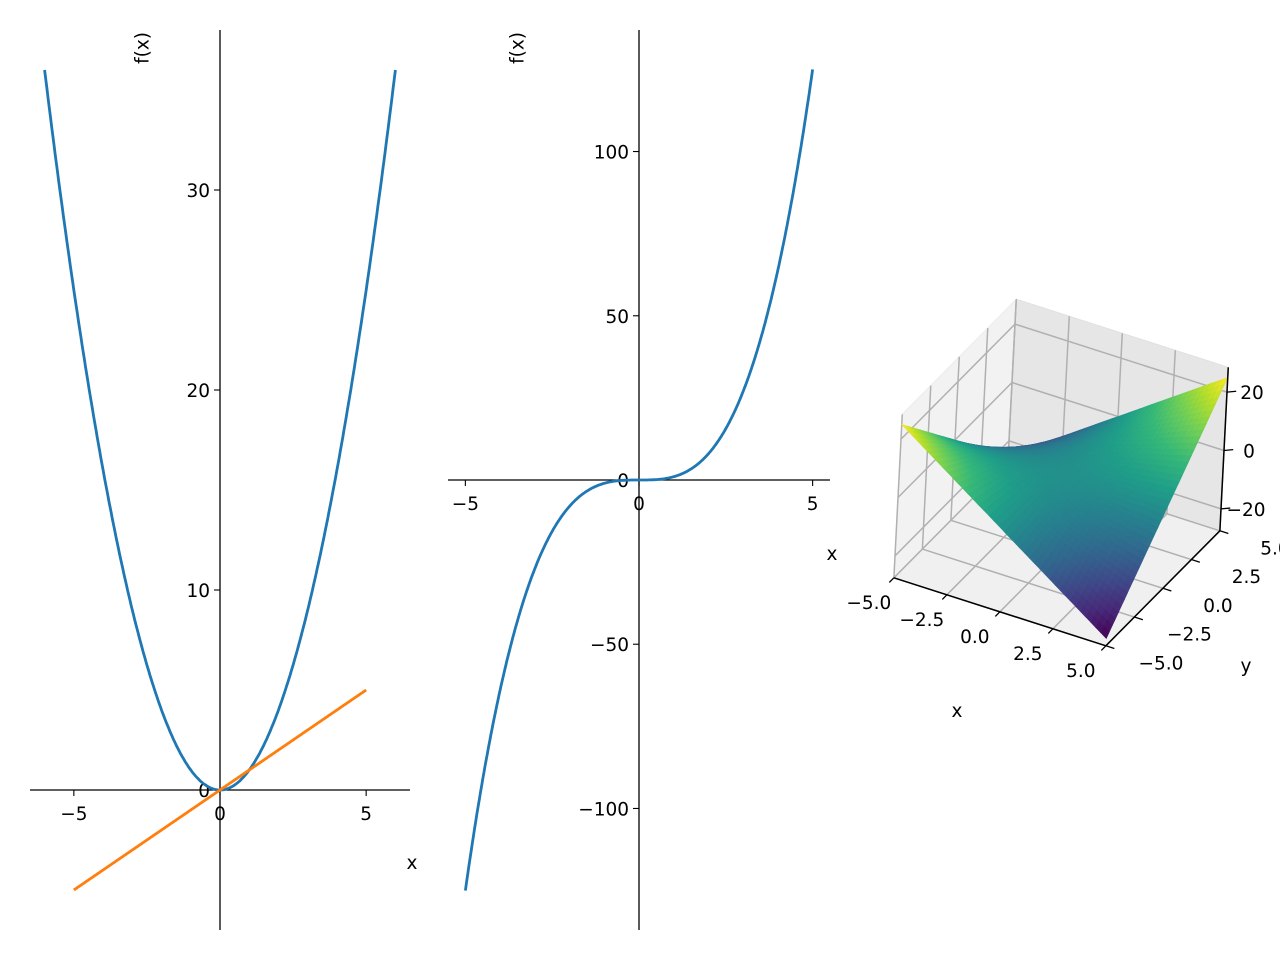 Image resolution: width=1280 pixels, height=960 pixels. What do you see at coordinates (609, 645) in the screenshot?
I see `y-tick-label: −50` at bounding box center [609, 645].